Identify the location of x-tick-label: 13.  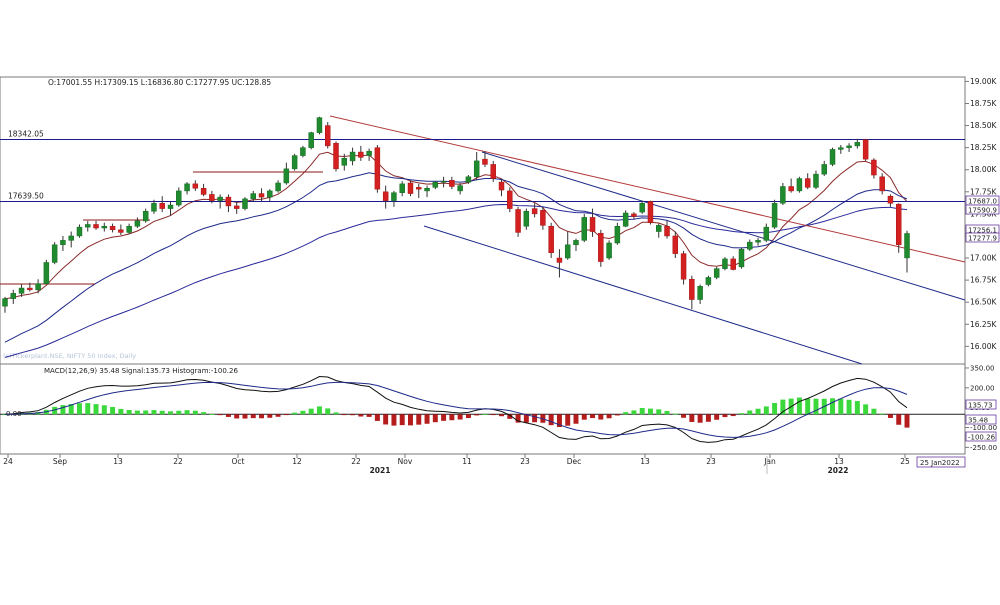
(645, 461).